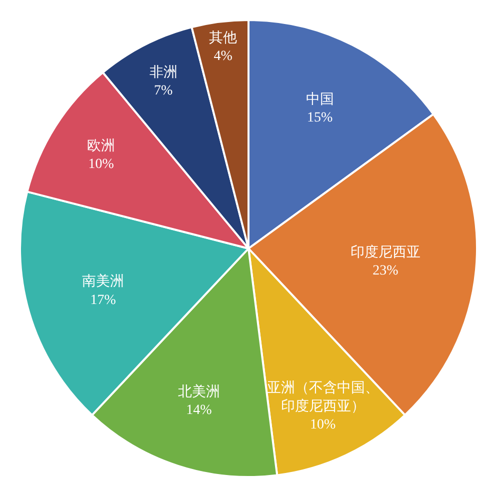 The image size is (497, 499). What do you see at coordinates (385, 271) in the screenshot?
I see `data-label: 23%` at bounding box center [385, 271].